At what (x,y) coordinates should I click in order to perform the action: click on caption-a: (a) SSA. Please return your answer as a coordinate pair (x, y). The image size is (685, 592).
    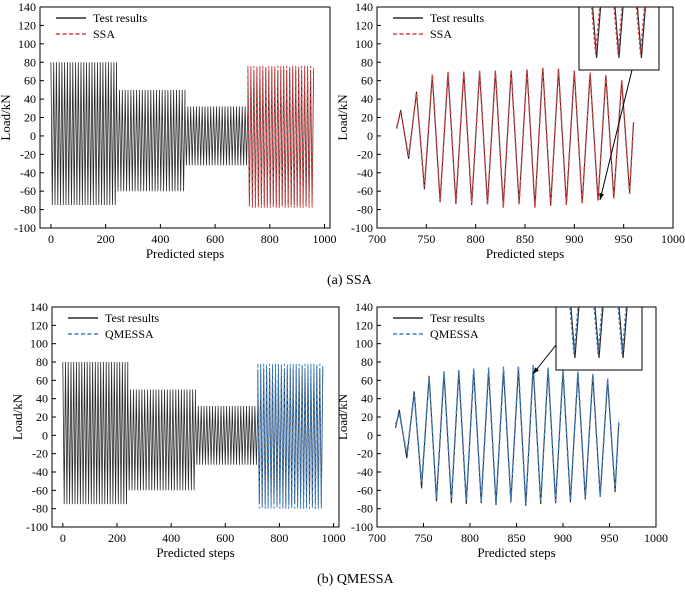
    Looking at the image, I should click on (349, 280).